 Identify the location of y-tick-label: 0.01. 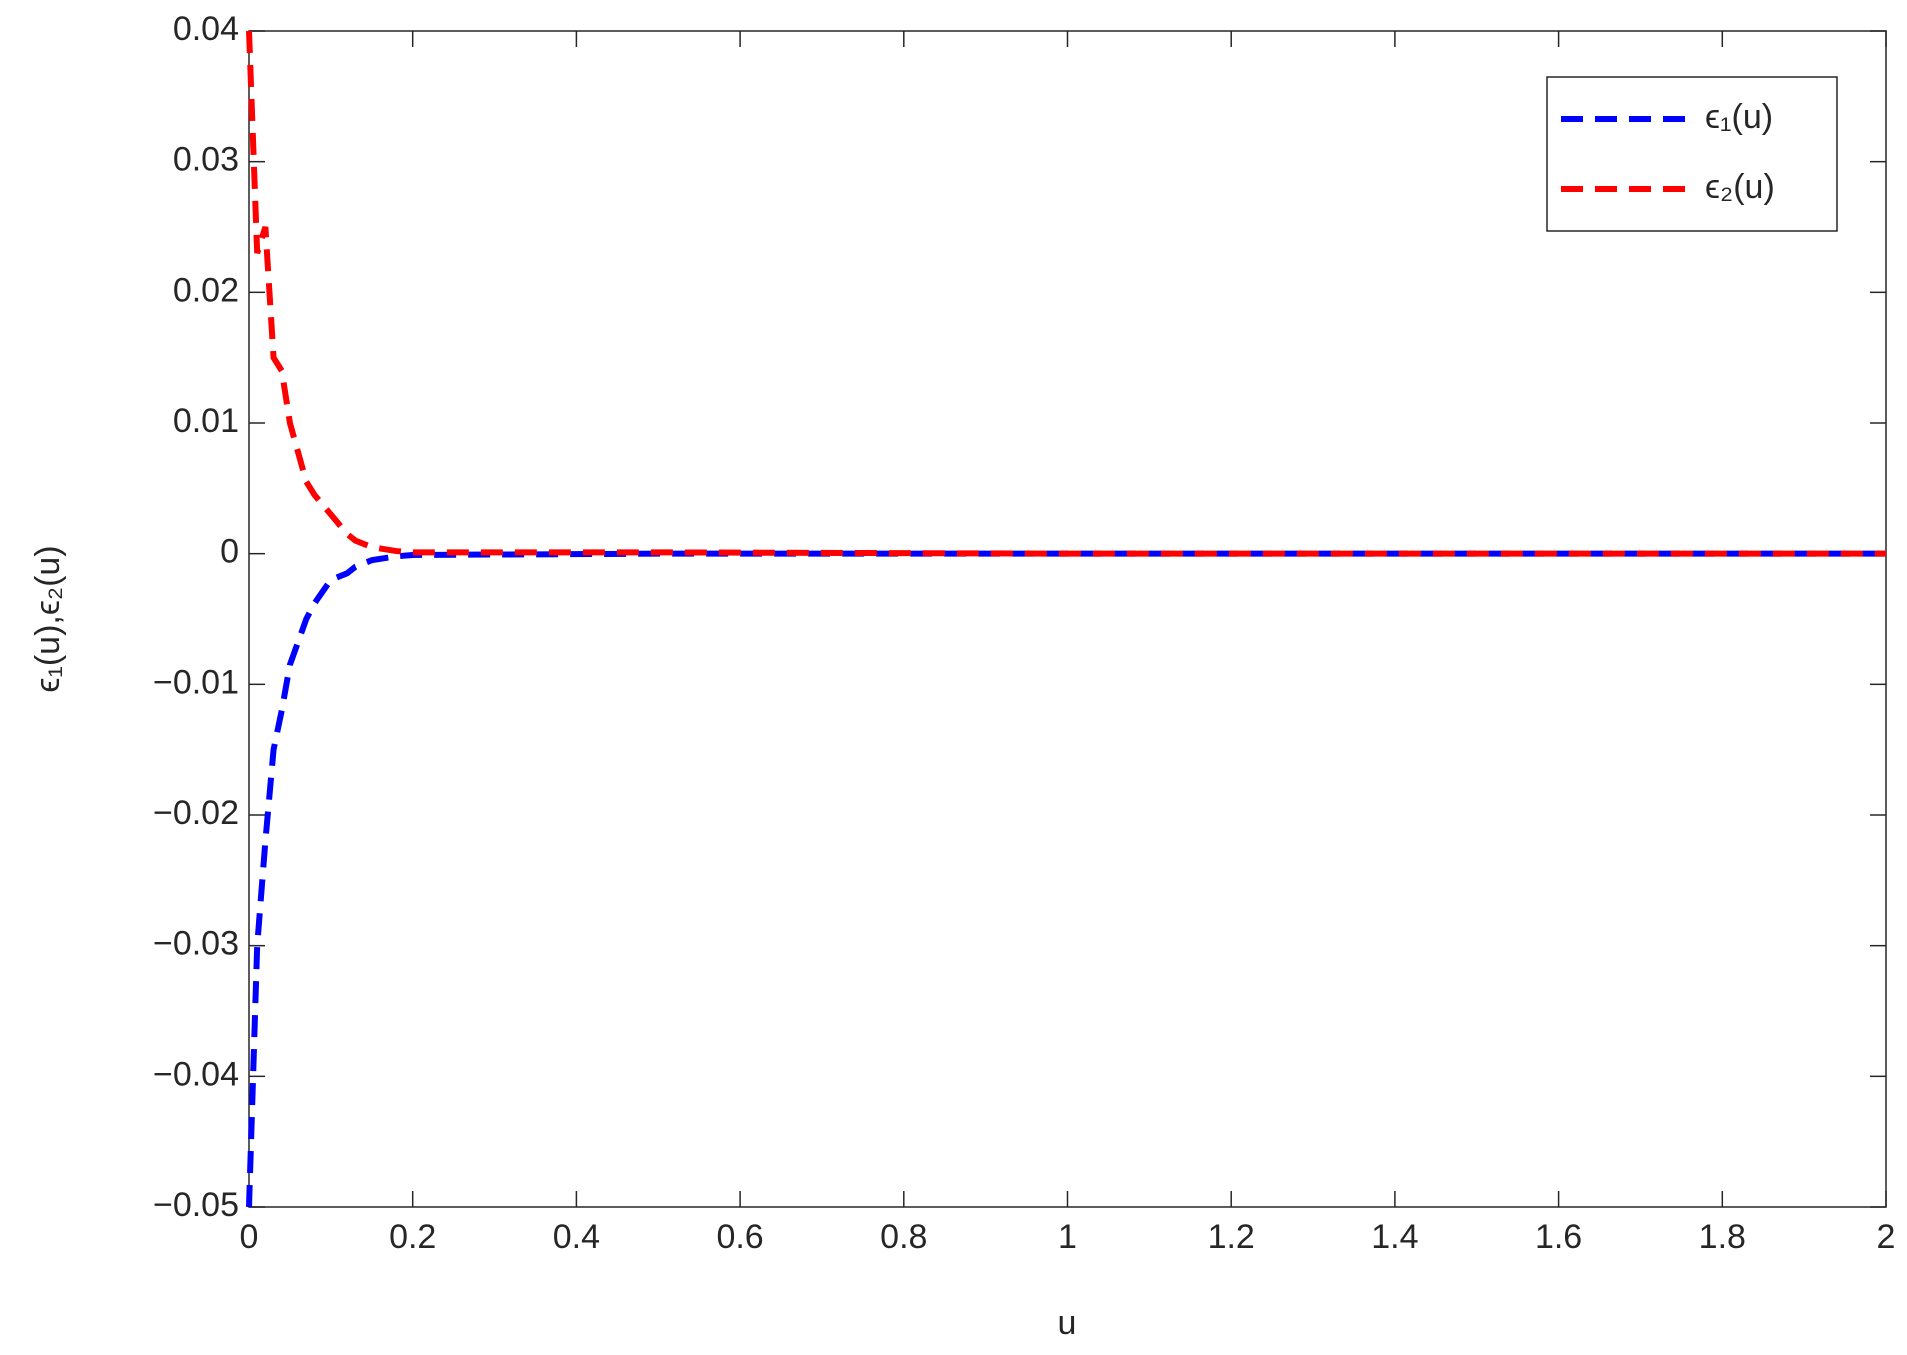
(206, 421).